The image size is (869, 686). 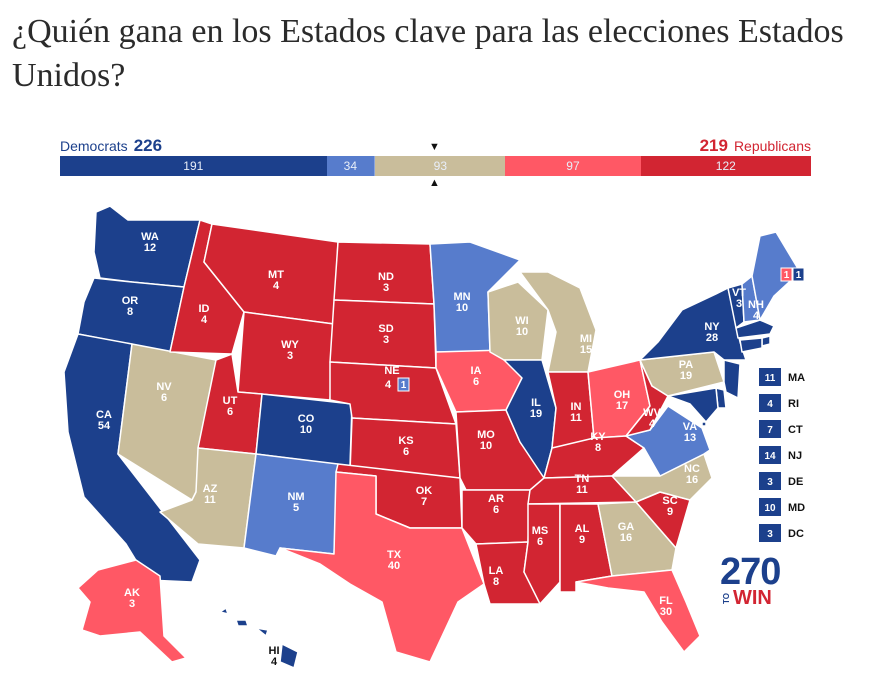 I want to click on state-ev-hi: 4, so click(x=274, y=662).